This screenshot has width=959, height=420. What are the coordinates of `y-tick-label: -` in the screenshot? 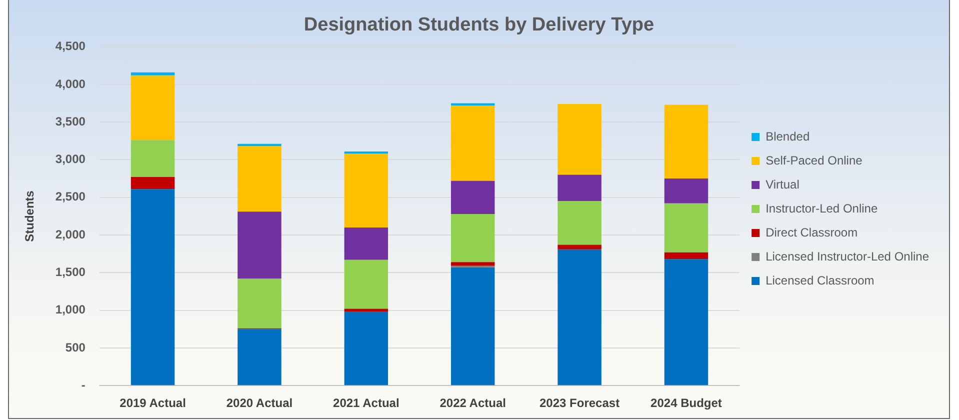 It's located at (83, 385).